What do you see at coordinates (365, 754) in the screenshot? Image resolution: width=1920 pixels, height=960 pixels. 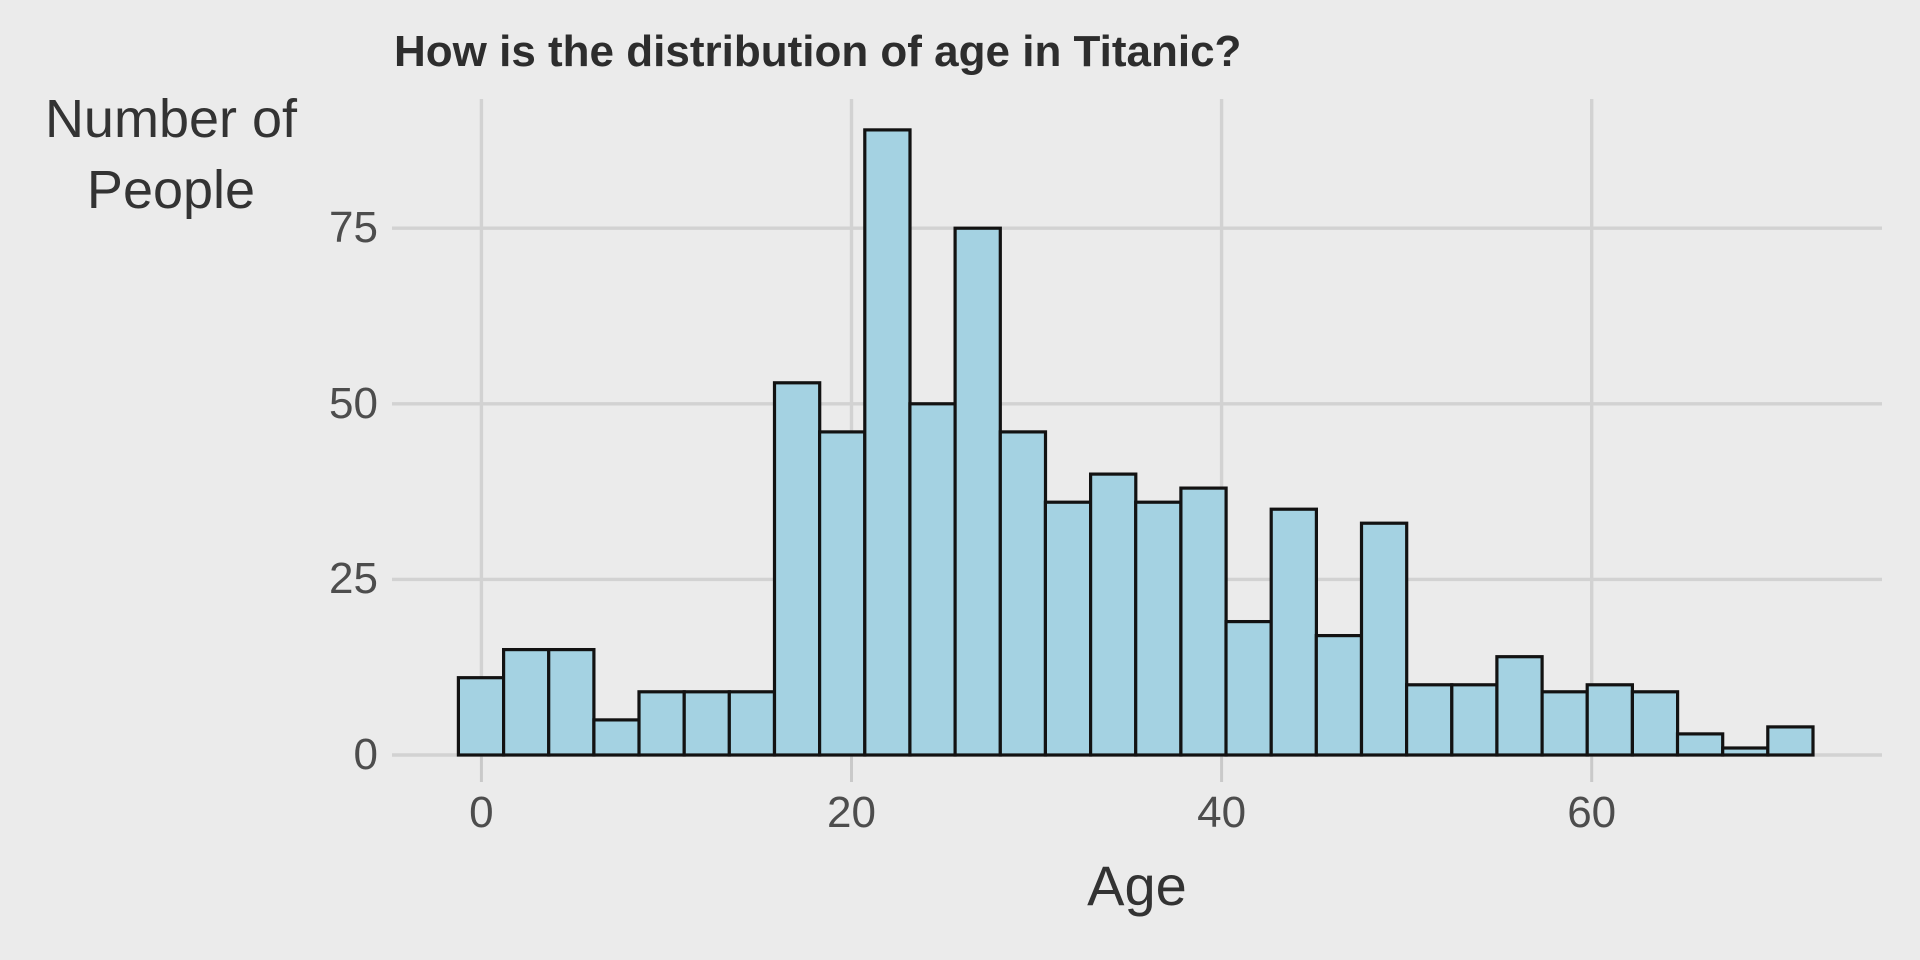 I see `y-tick-label-0: 0` at bounding box center [365, 754].